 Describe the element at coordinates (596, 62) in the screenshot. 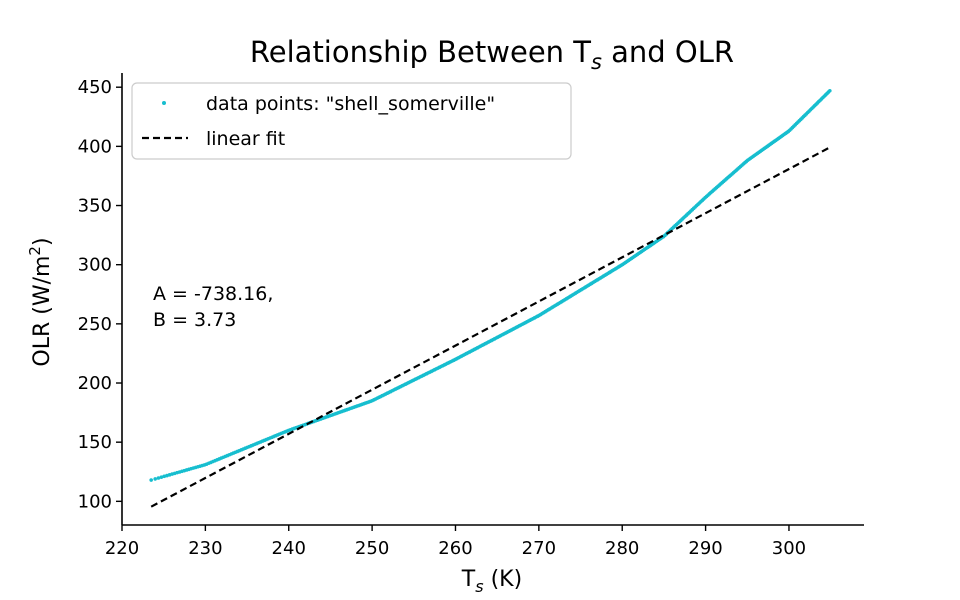

I see `chart-title-sub: s` at that location.